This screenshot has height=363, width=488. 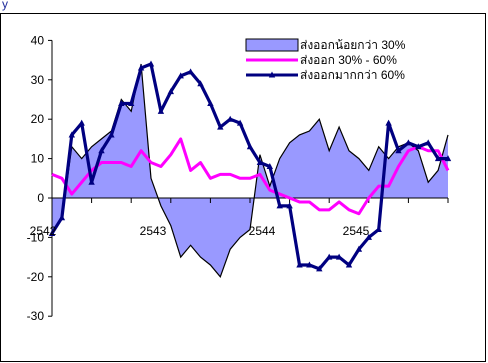 What do you see at coordinates (356, 231) in the screenshot?
I see `x-tick-label: 2545` at bounding box center [356, 231].